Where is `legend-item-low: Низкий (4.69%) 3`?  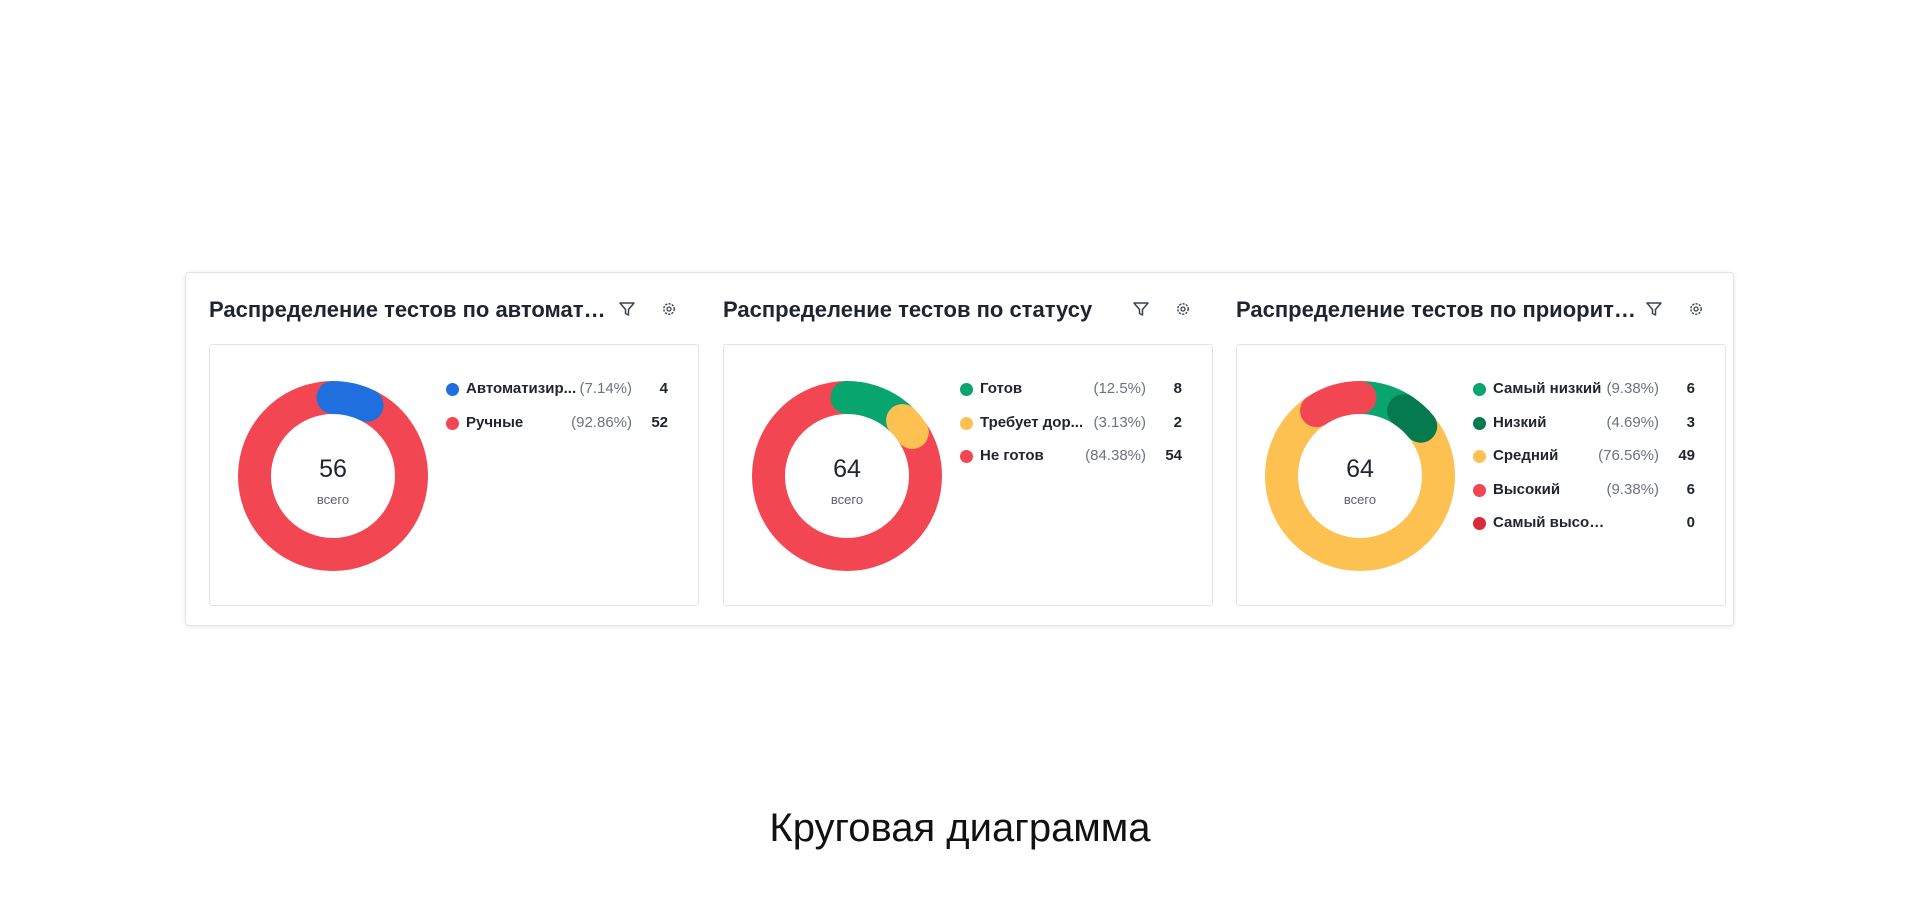
legend-item-low: Низкий (4.69%) 3 is located at coordinates (1593, 423).